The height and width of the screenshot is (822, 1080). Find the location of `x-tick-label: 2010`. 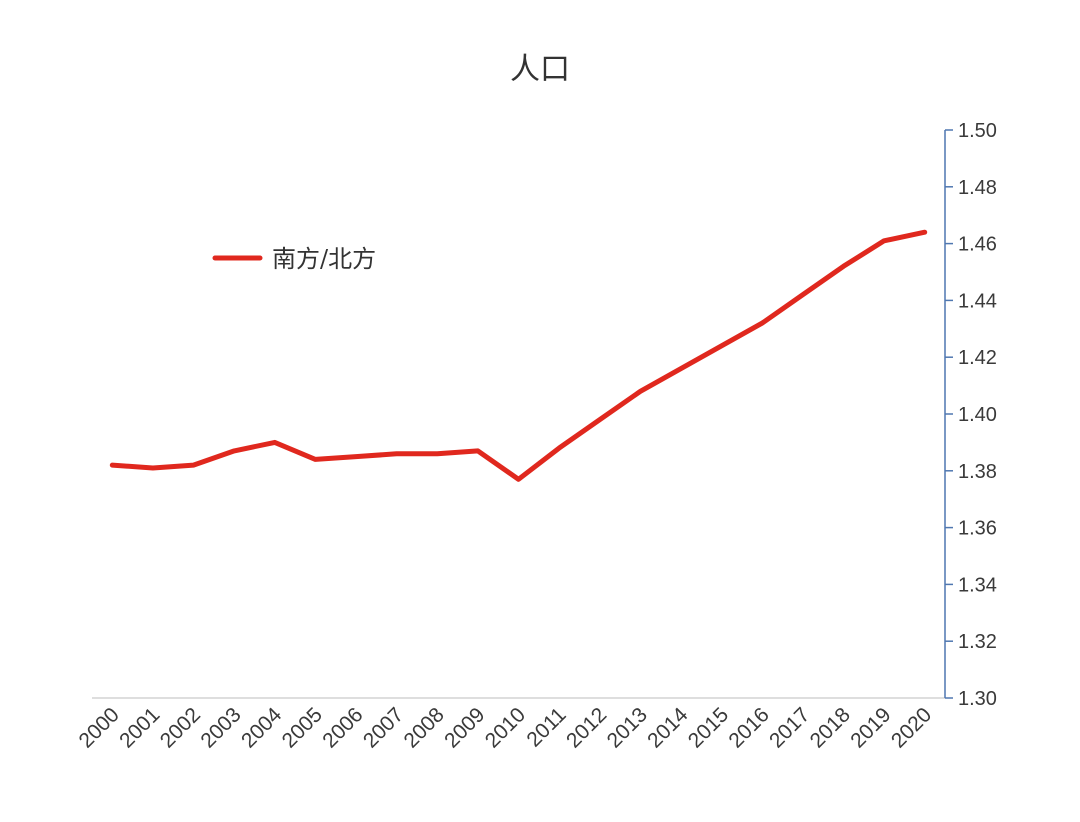

x-tick-label: 2010 is located at coordinates (505, 727).